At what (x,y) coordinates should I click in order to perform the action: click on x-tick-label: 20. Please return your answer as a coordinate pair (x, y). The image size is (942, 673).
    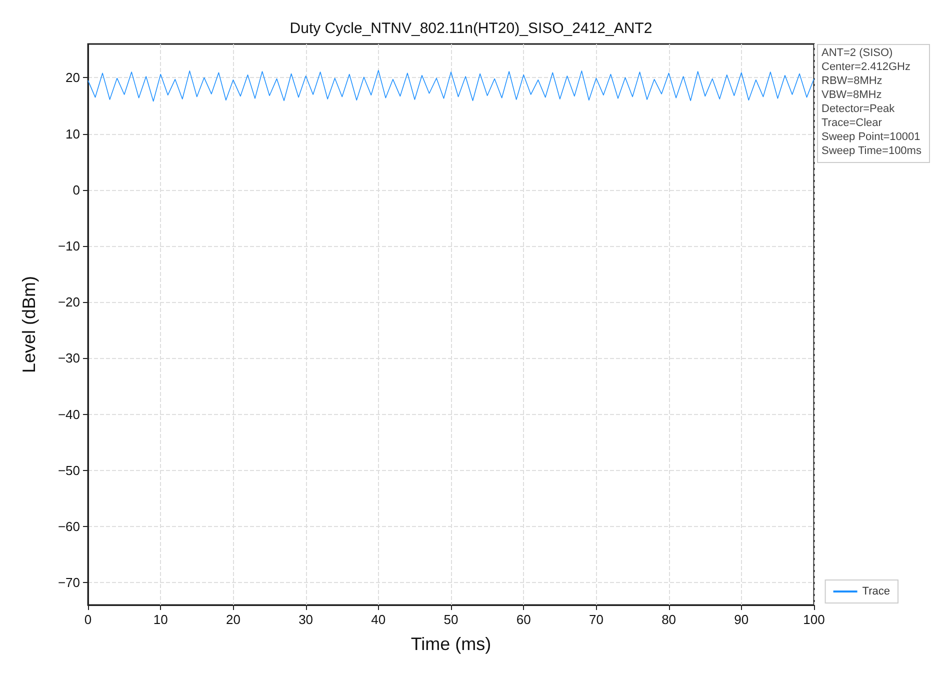
    Looking at the image, I should click on (233, 619).